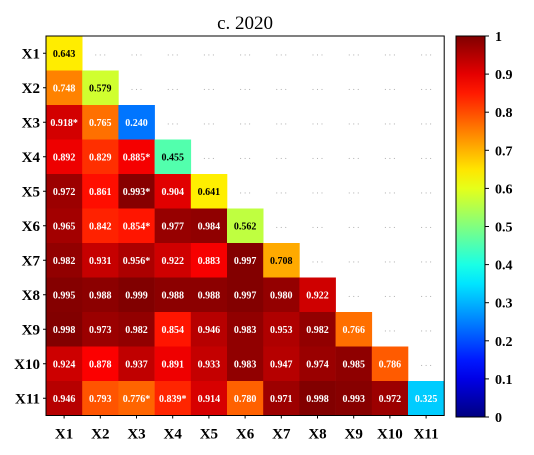  I want to click on cell-value-label: 0.993*, so click(137, 192).